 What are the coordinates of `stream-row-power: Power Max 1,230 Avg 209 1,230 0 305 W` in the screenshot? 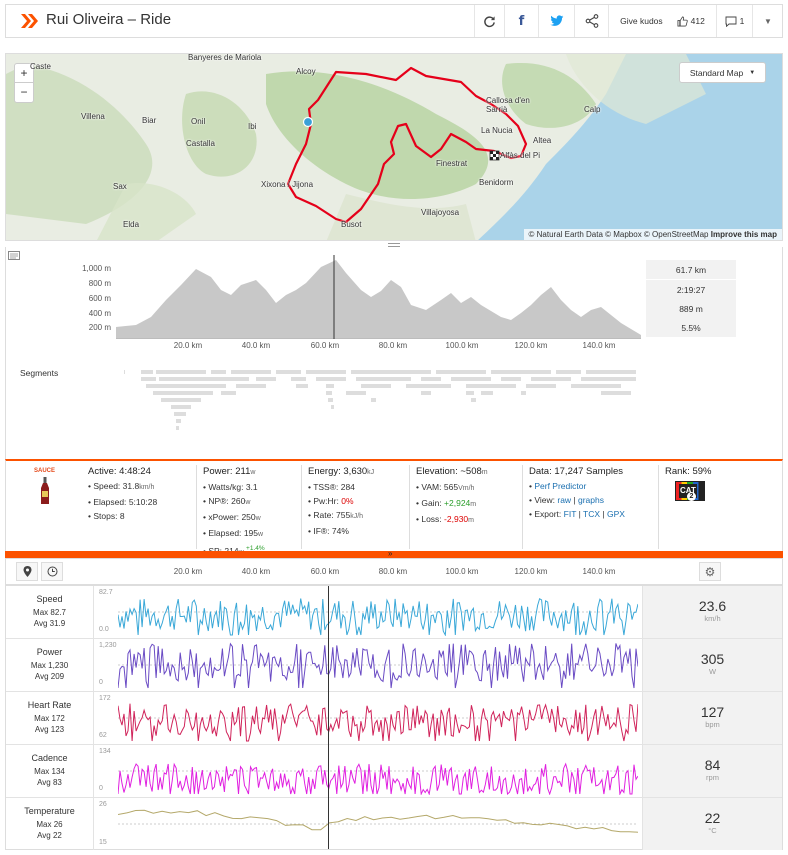 It's located at (394, 665).